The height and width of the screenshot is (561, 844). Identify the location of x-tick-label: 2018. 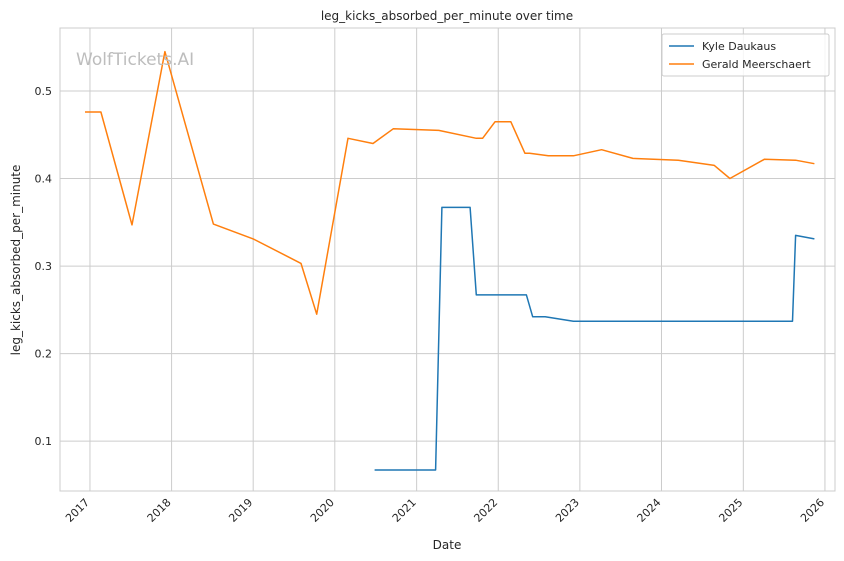
(159, 510).